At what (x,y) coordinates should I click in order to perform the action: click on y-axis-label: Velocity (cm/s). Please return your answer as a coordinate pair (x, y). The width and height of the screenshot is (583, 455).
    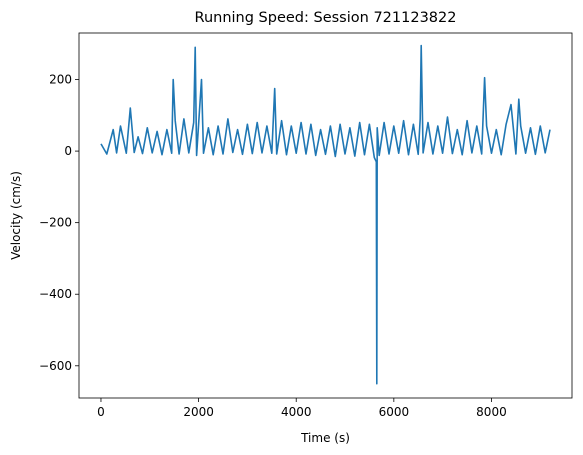
    Looking at the image, I should click on (16, 215).